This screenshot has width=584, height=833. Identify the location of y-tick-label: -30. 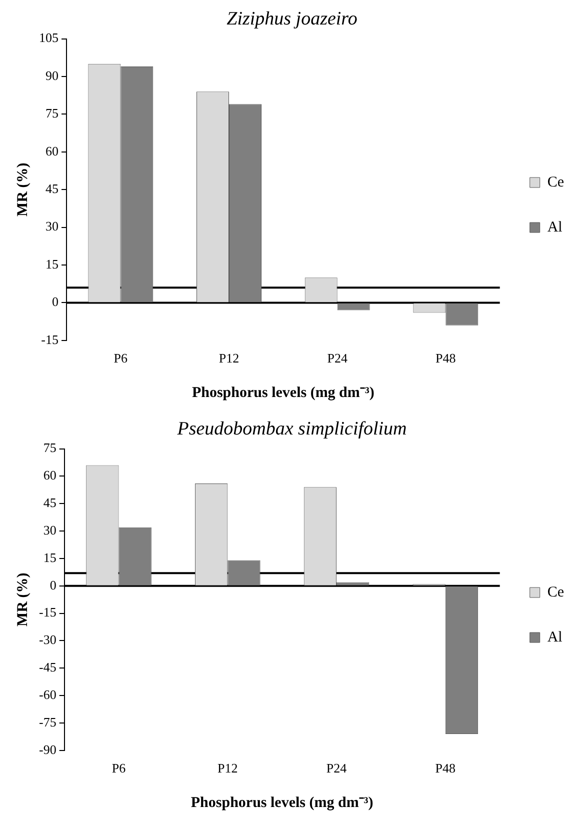
(47, 640).